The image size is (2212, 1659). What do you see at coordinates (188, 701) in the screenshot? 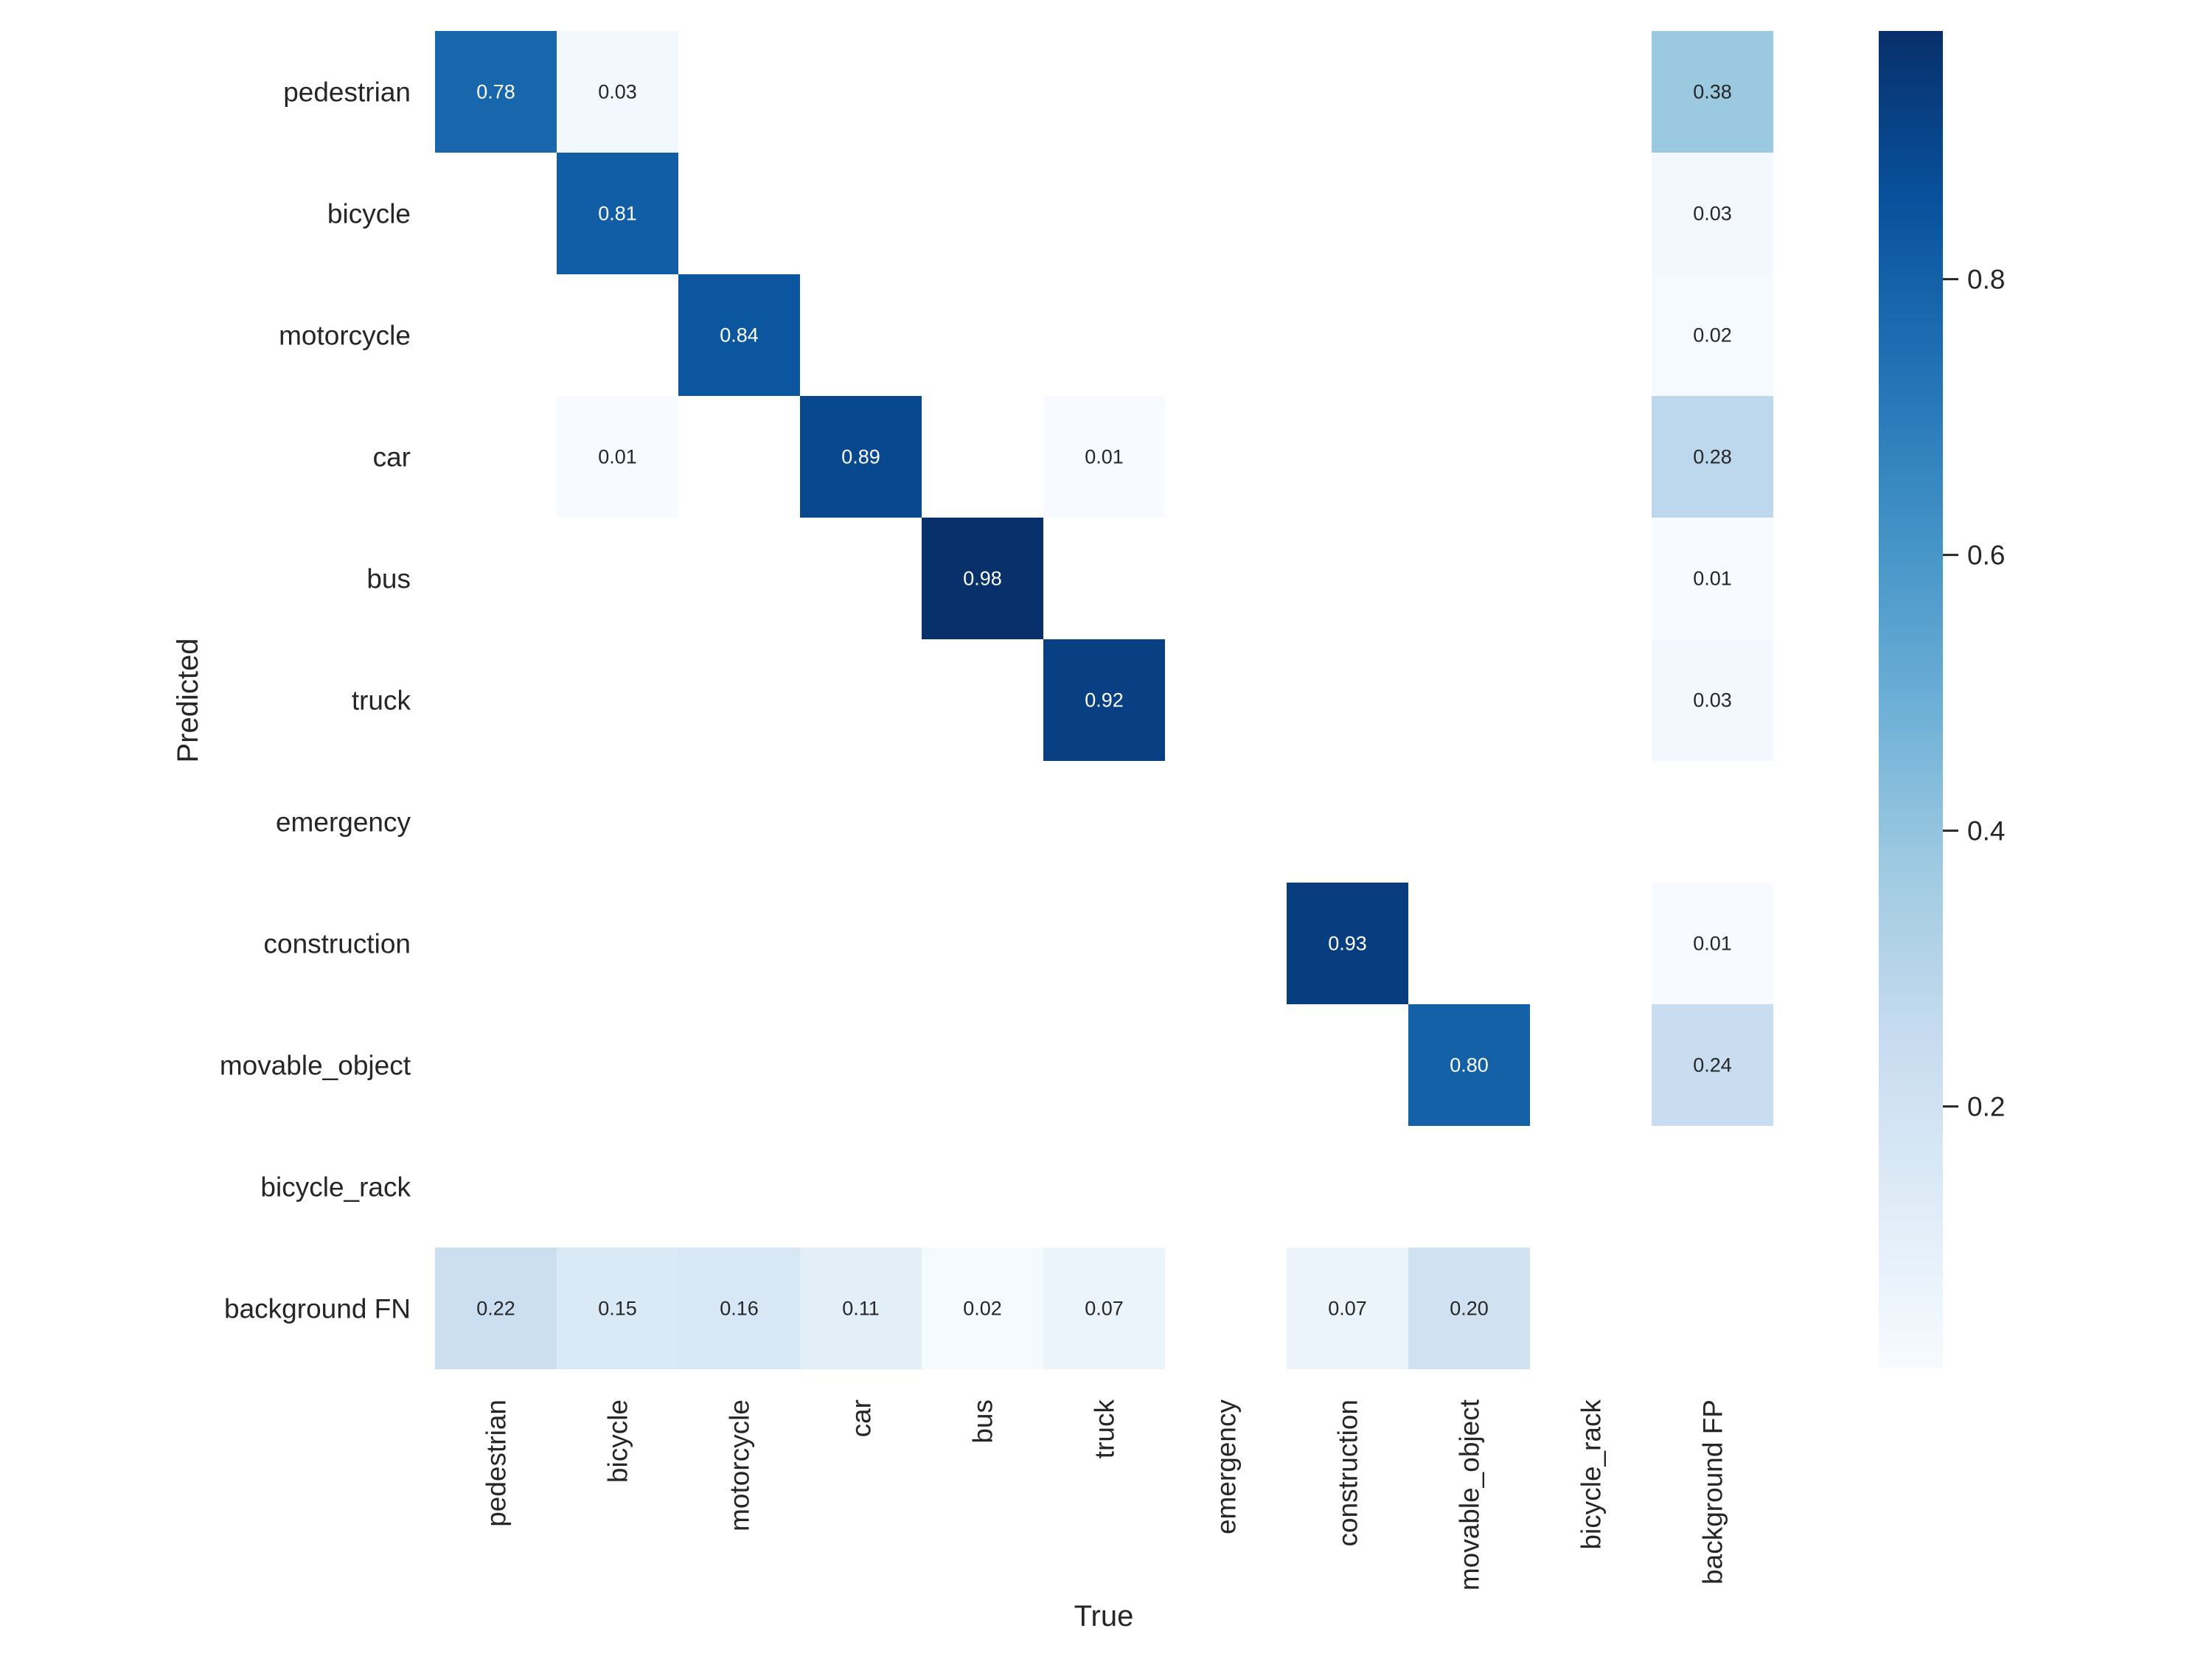
I see `y-axis-label: Predicted` at bounding box center [188, 701].